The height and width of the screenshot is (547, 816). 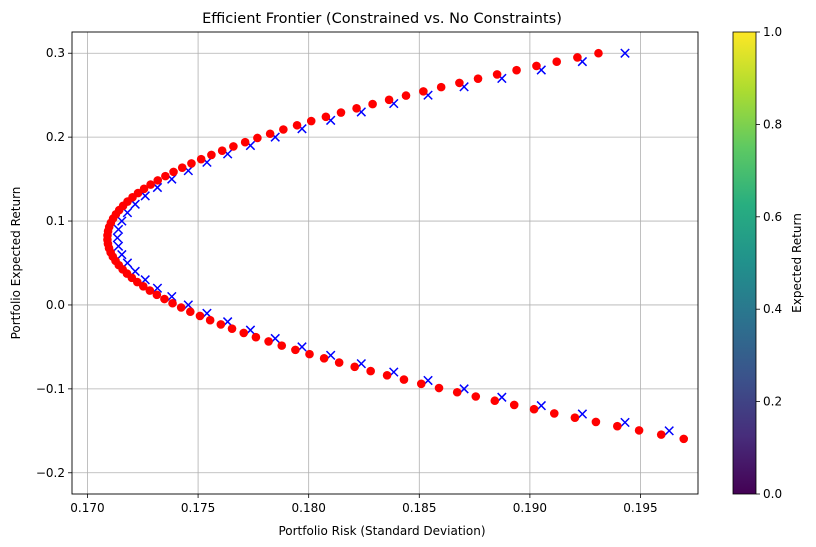 I want to click on y-tick-label: 0.2, so click(x=55, y=137).